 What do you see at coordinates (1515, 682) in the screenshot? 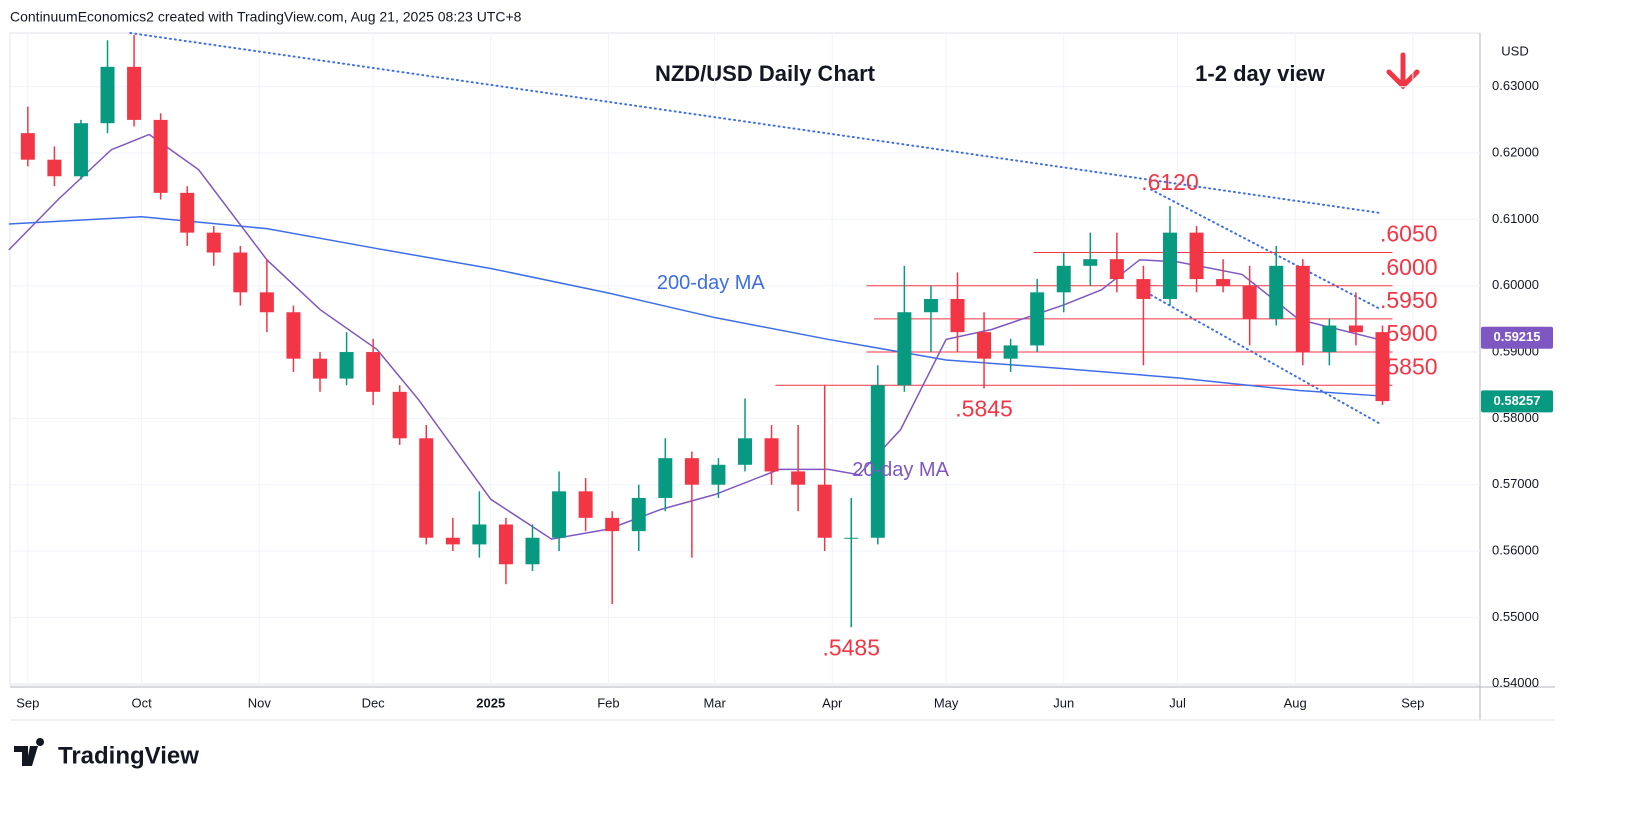
I see `y-tick-label: 0.54000` at bounding box center [1515, 682].